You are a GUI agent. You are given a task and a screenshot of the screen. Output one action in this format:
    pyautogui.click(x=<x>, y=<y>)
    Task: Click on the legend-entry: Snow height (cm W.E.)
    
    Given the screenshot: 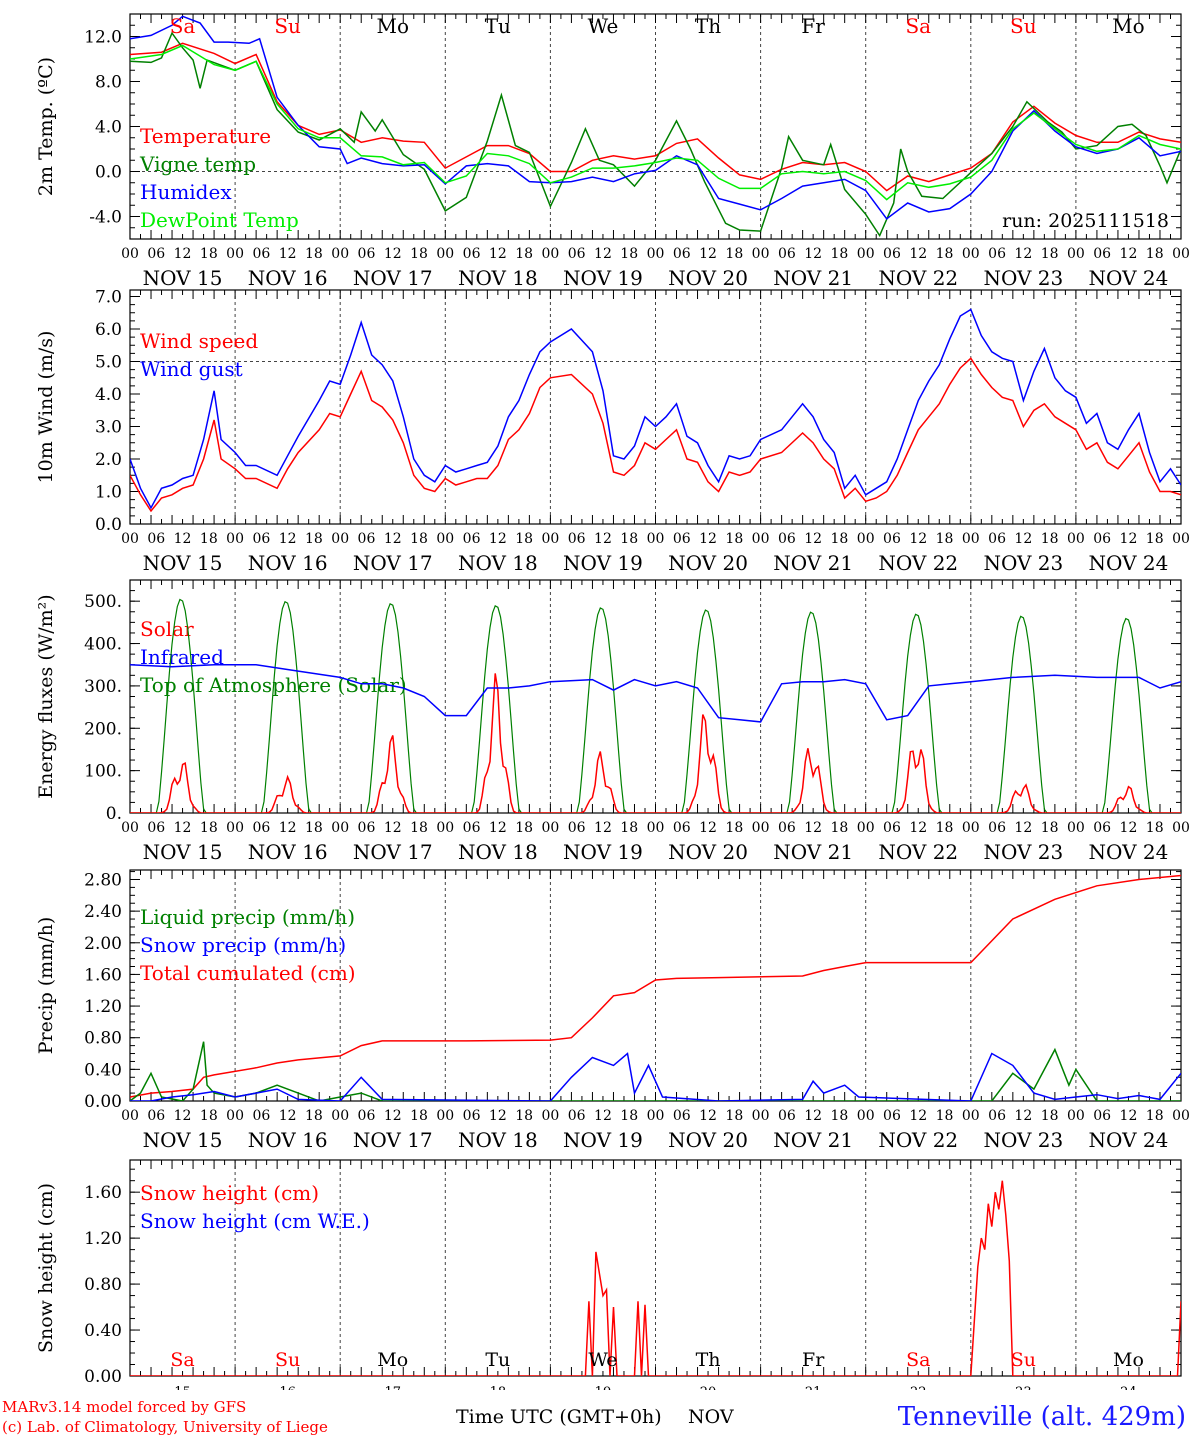 What is the action you would take?
    pyautogui.click(x=255, y=1221)
    